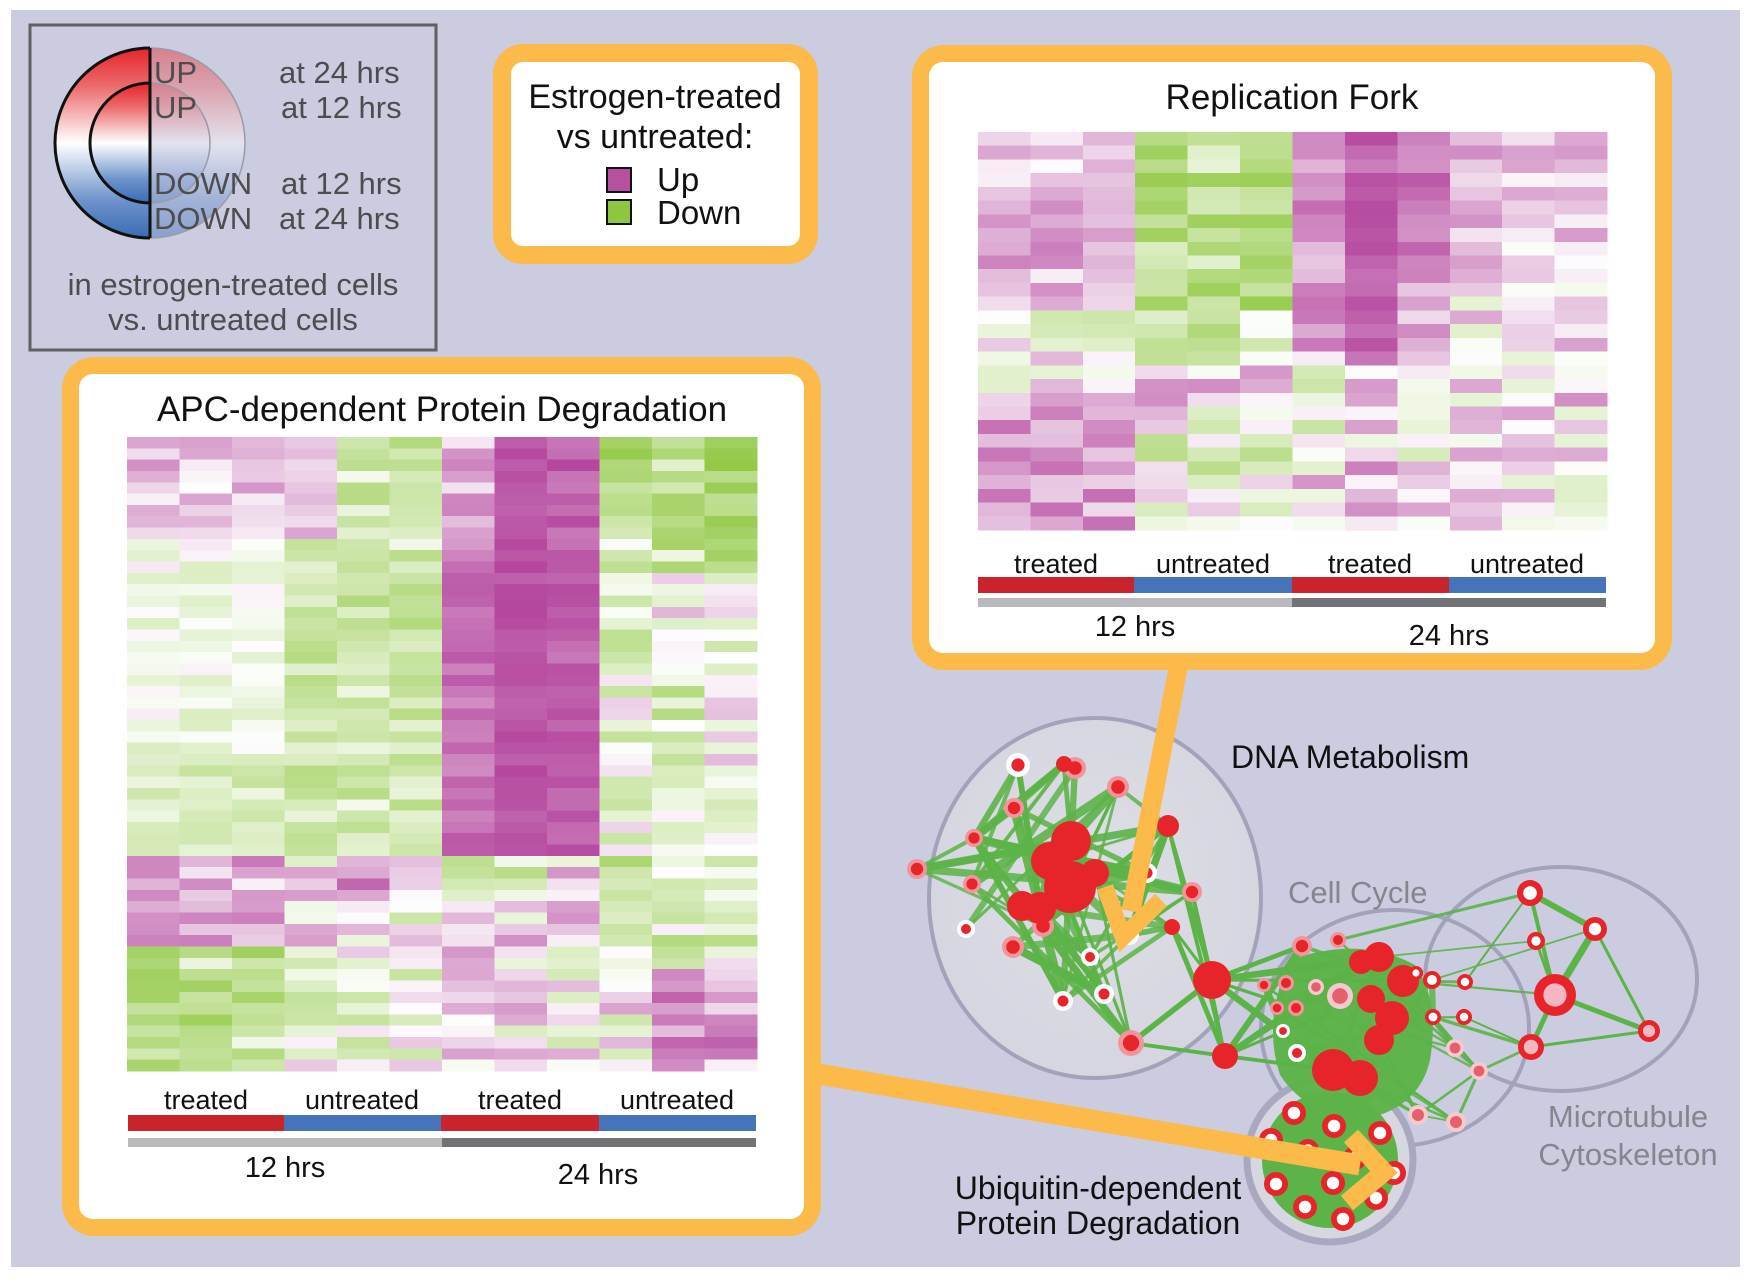 The image size is (1750, 1284). What do you see at coordinates (1628, 1116) in the screenshot?
I see `svg-text: Microtubule` at bounding box center [1628, 1116].